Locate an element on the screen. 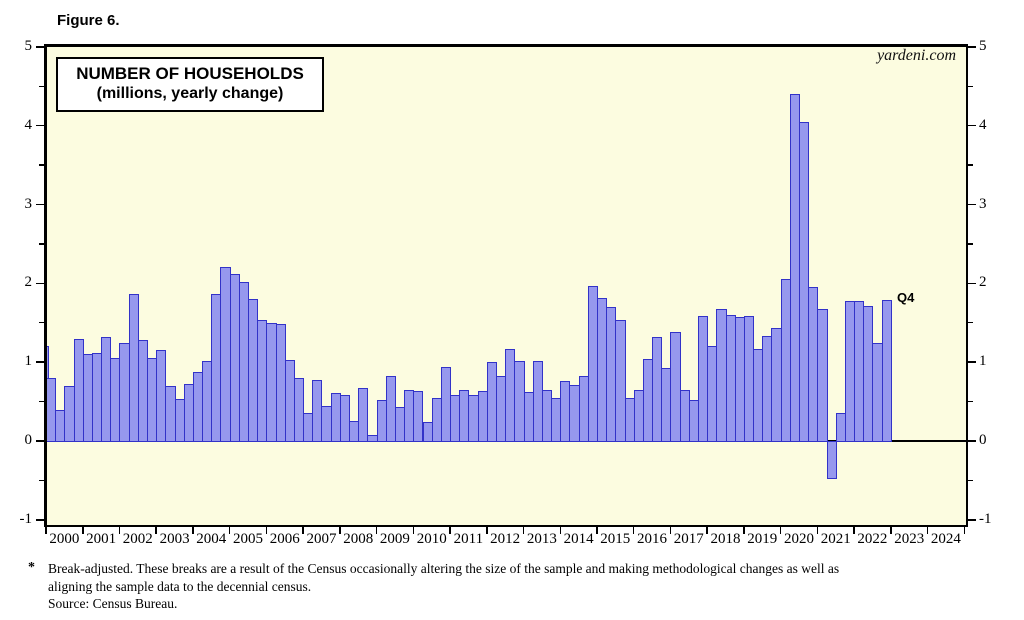  bar-2021Q1 is located at coordinates (822, 375).